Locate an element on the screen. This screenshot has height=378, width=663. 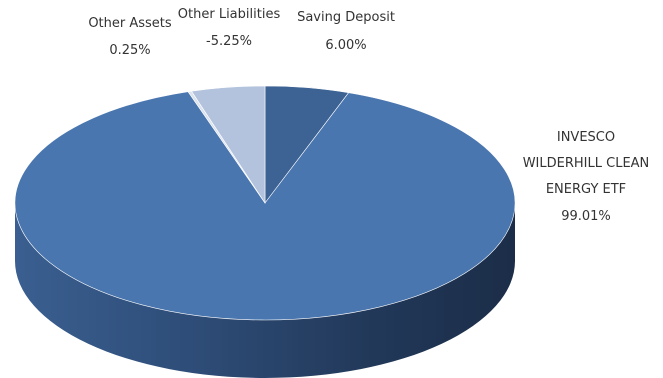
slice-label-name-line3: ENERGY ETF is located at coordinates (586, 189).